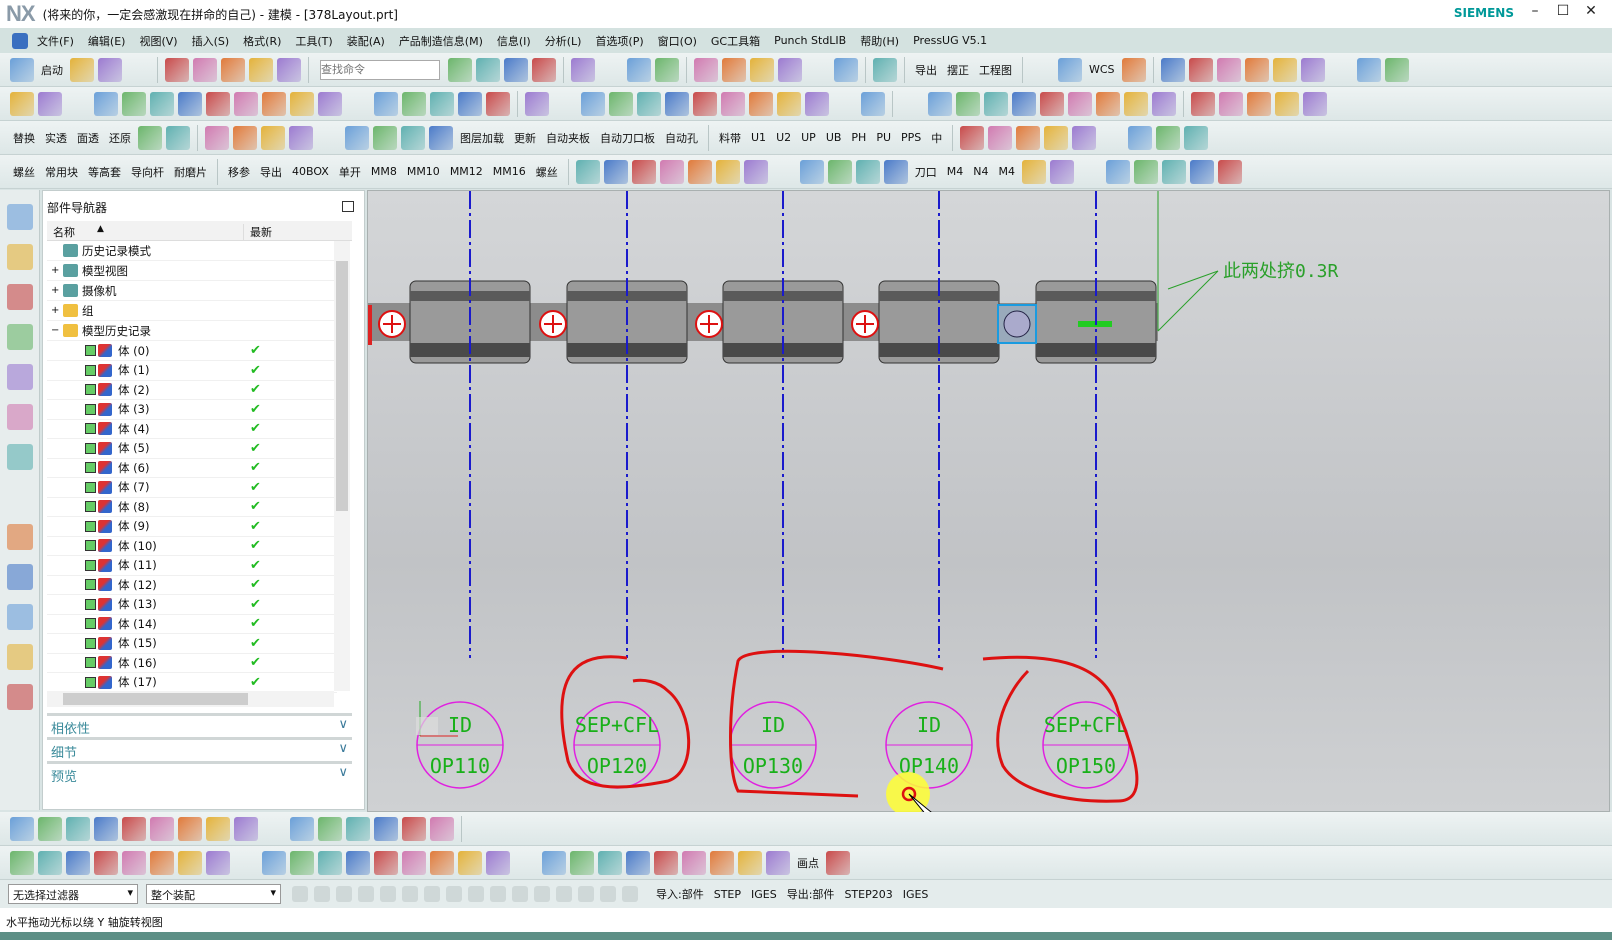  I want to click on tool-button: 还原, so click(120, 138).